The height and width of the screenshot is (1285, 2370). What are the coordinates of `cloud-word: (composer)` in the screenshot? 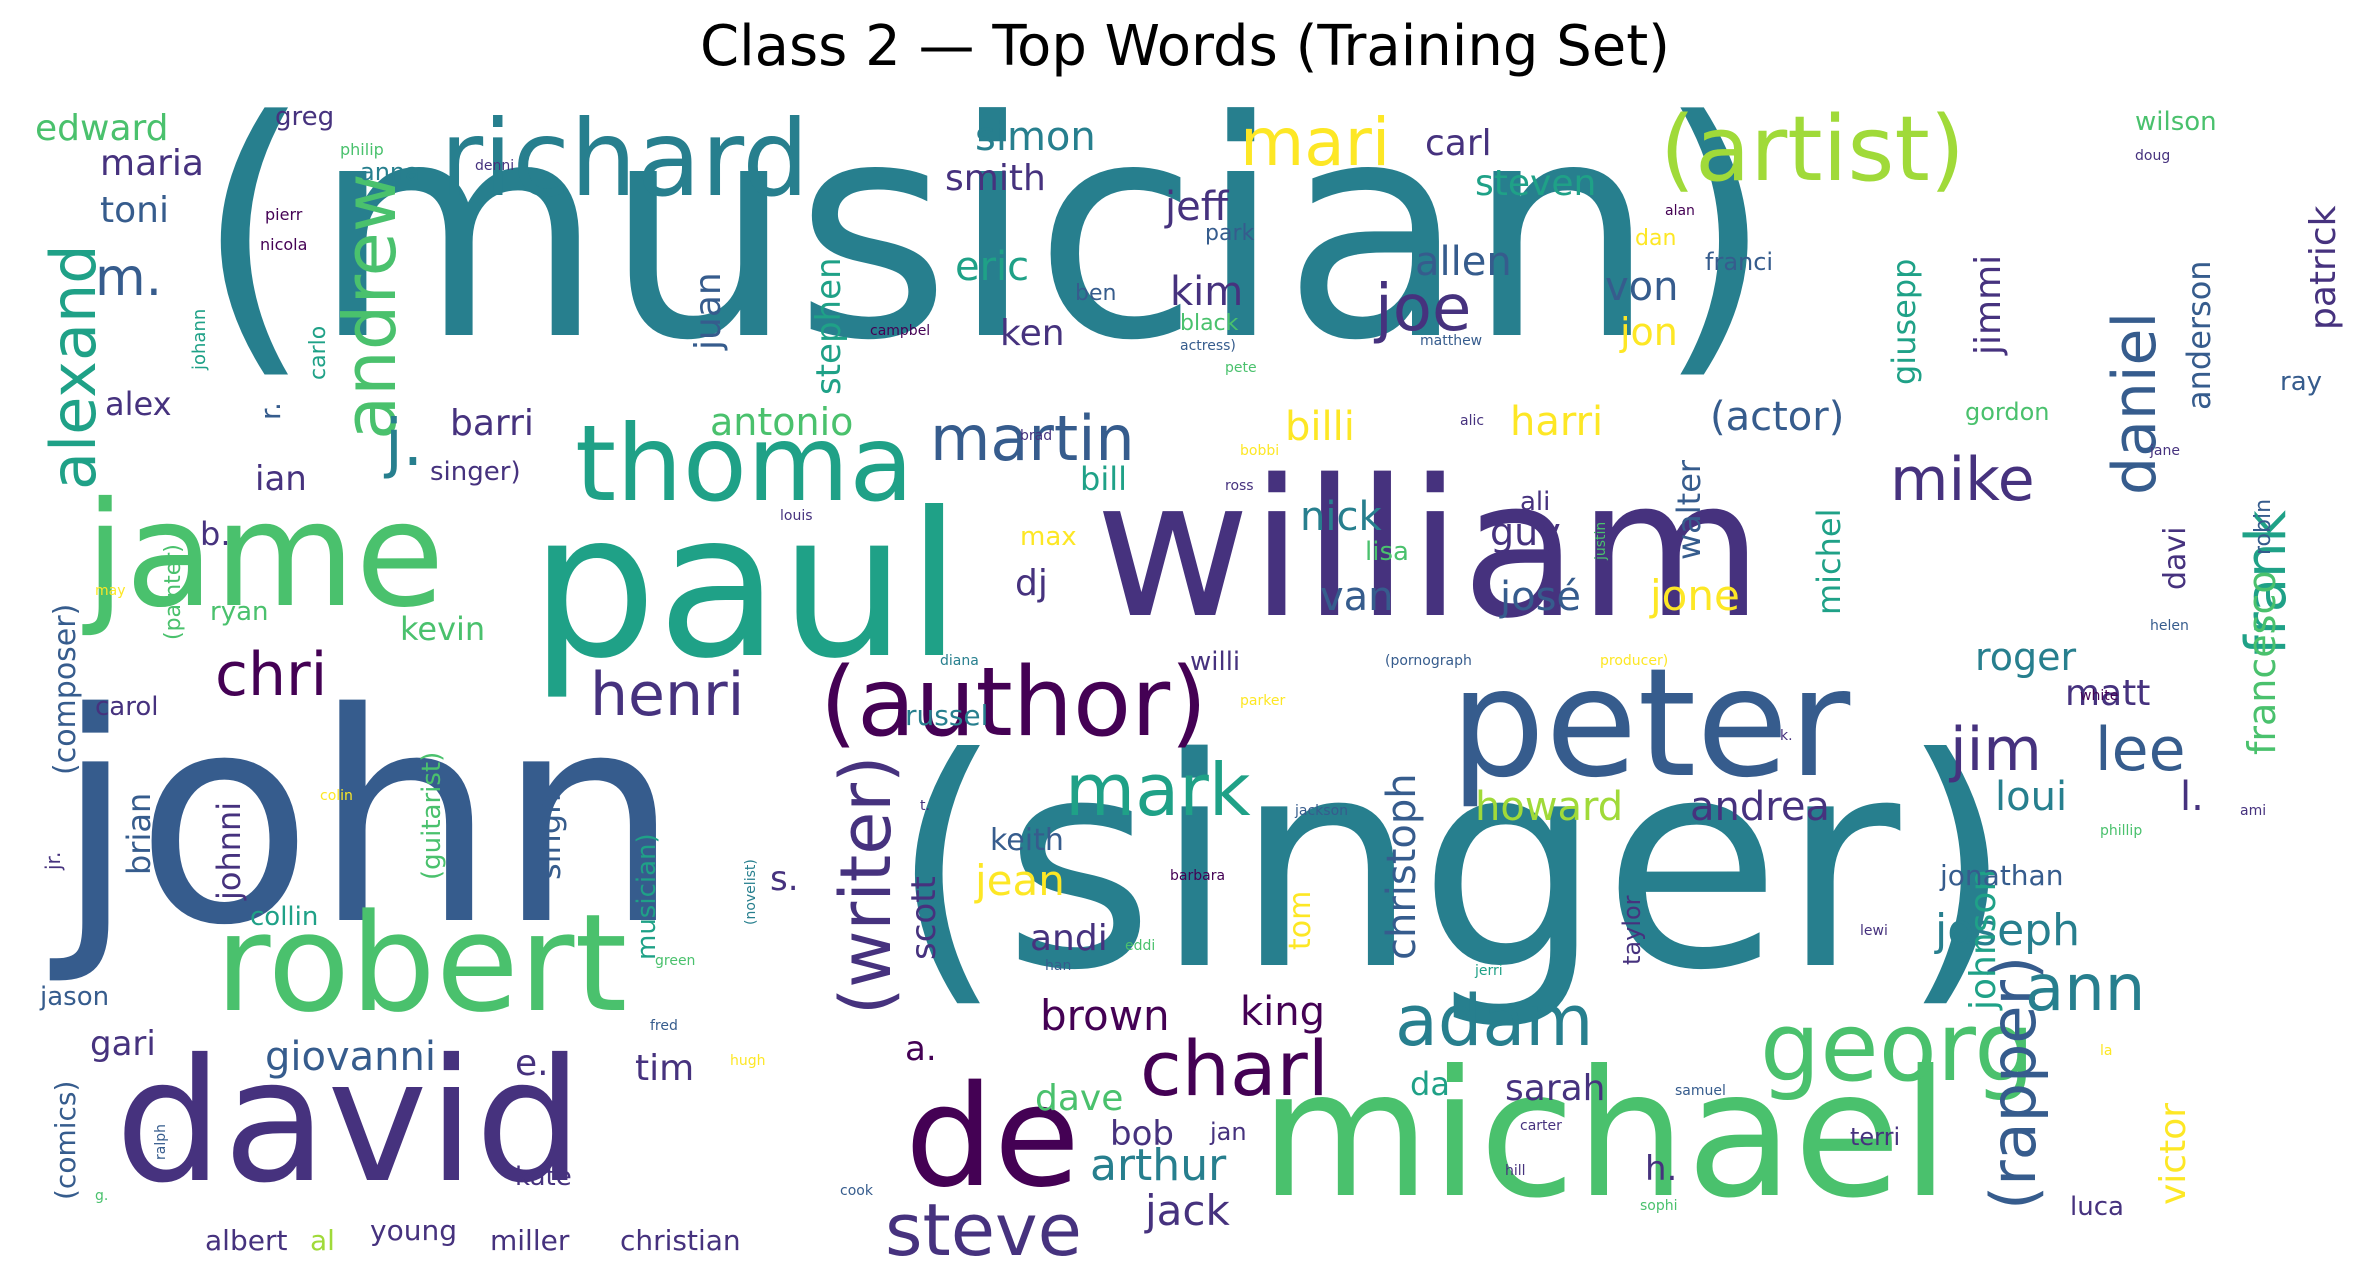 It's located at (65, 689).